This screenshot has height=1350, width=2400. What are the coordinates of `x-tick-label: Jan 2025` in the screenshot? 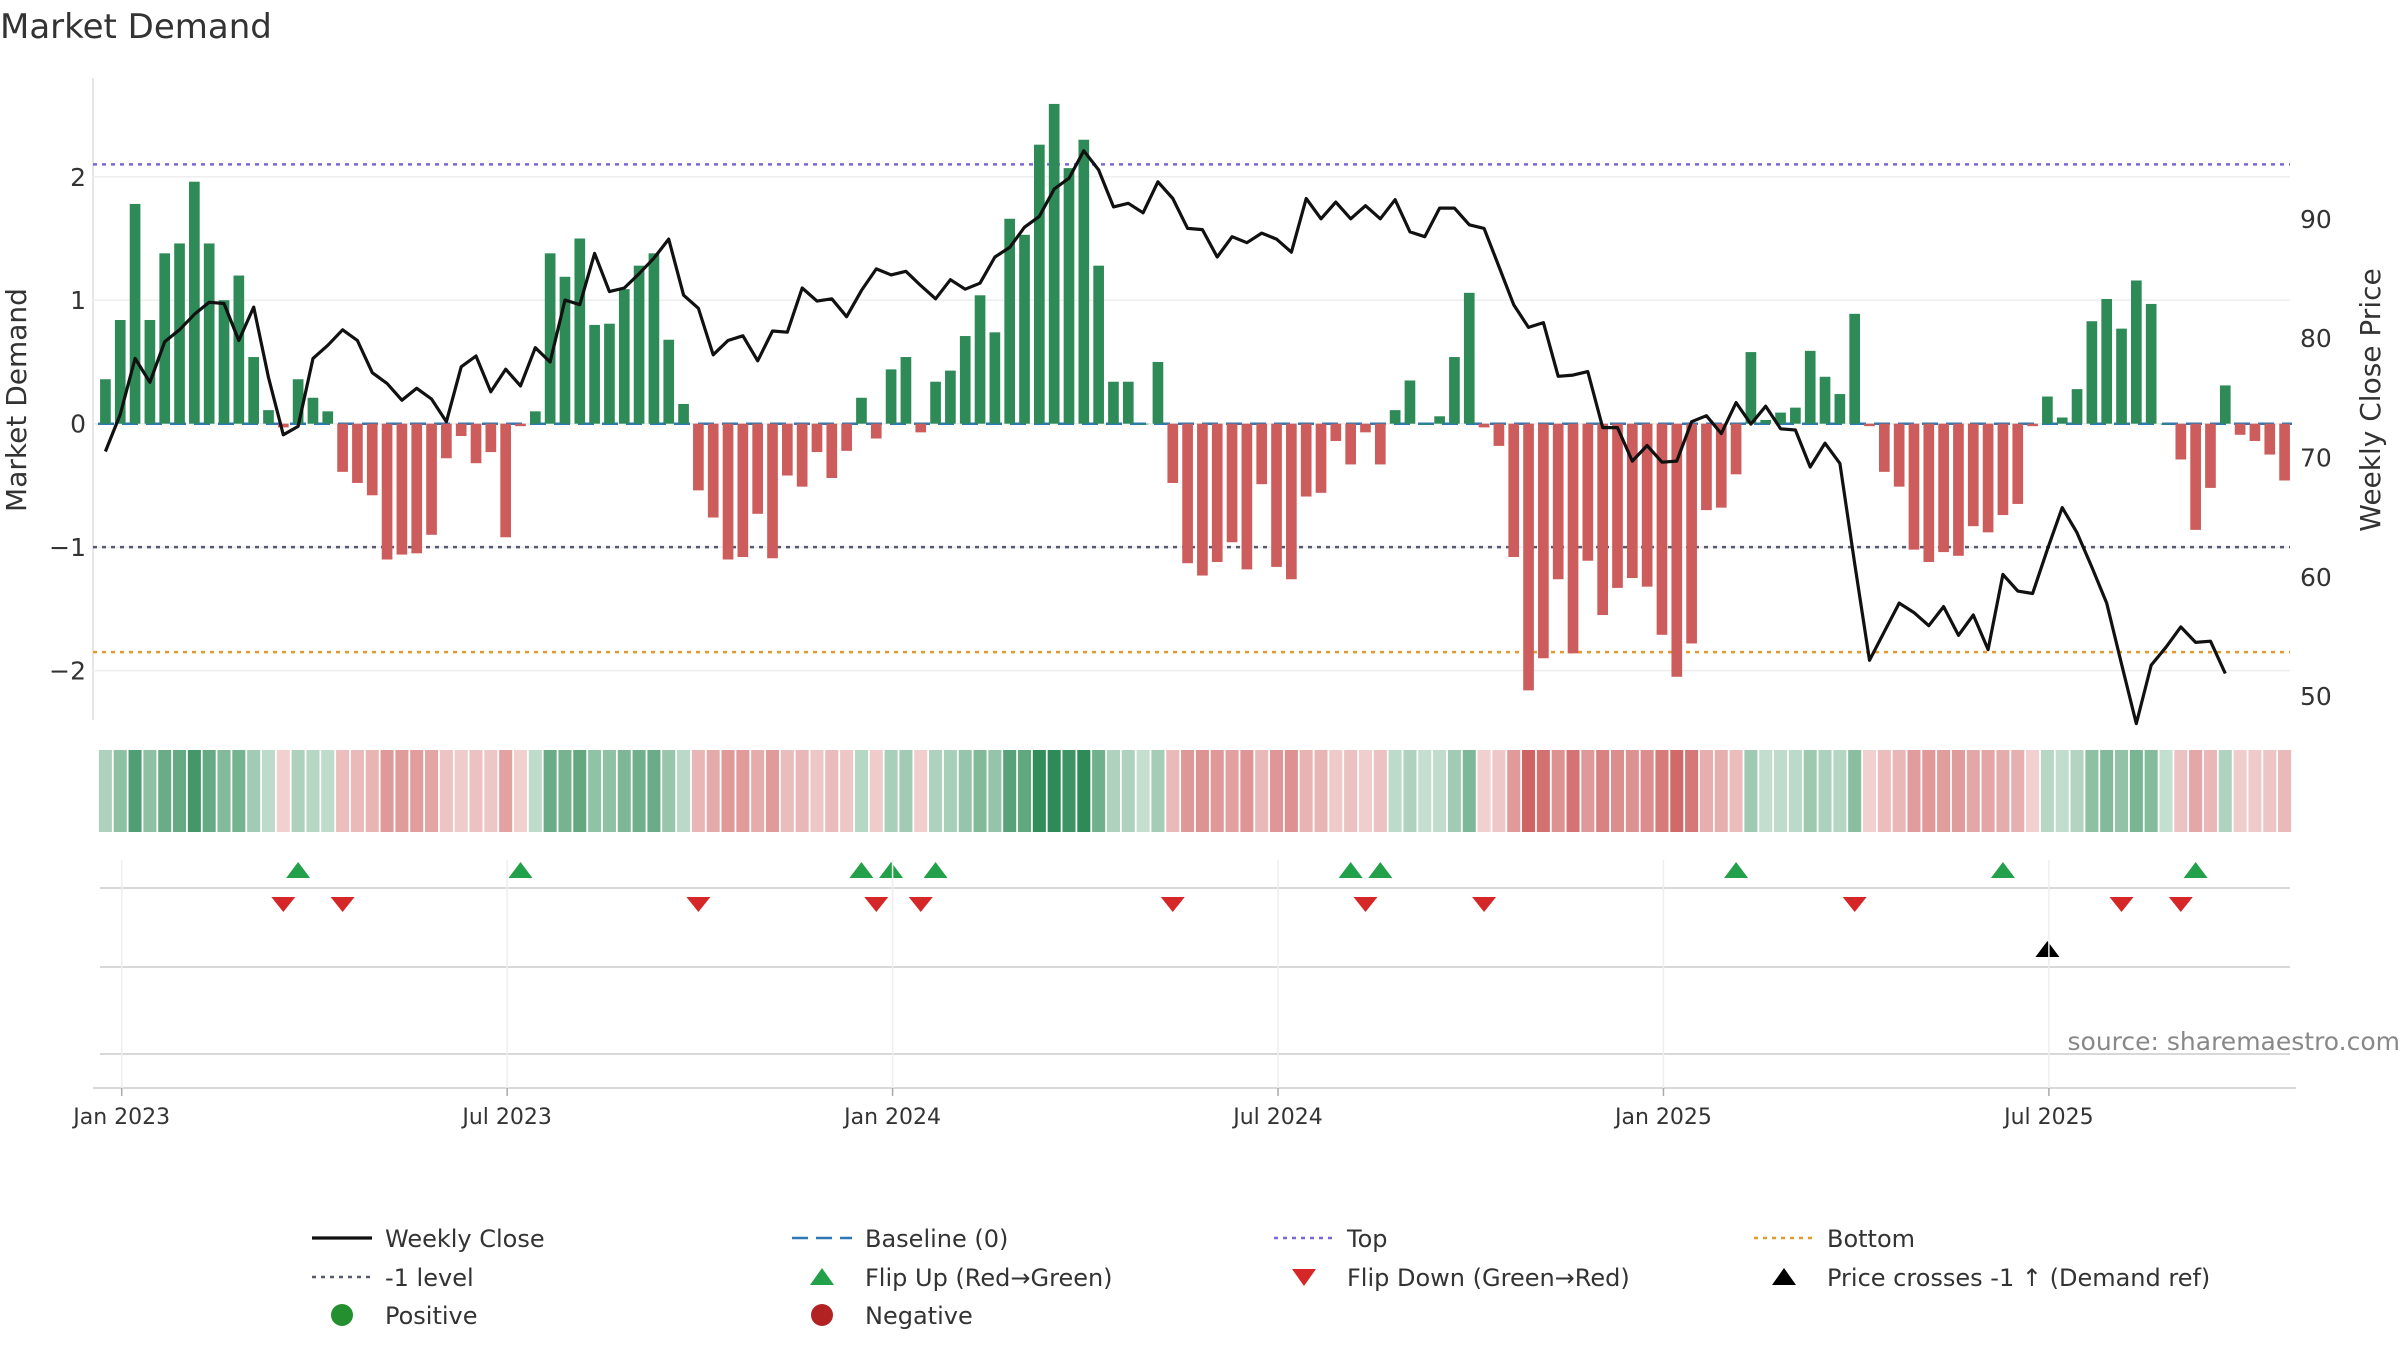 It's located at (1662, 1117).